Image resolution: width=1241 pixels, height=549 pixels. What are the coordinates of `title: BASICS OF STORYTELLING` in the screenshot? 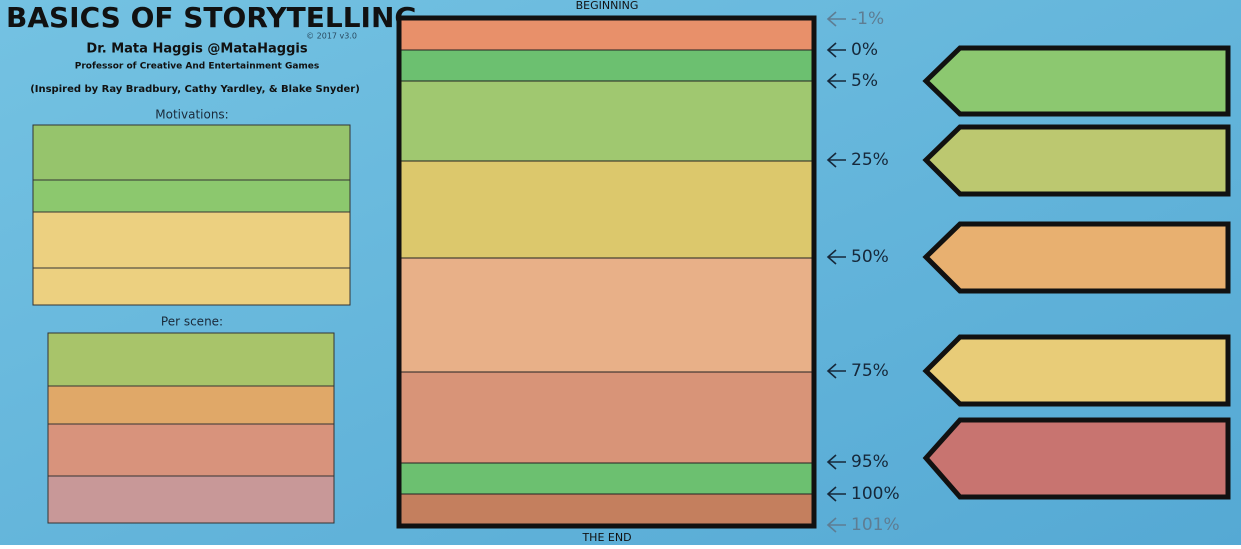 It's located at (211, 17).